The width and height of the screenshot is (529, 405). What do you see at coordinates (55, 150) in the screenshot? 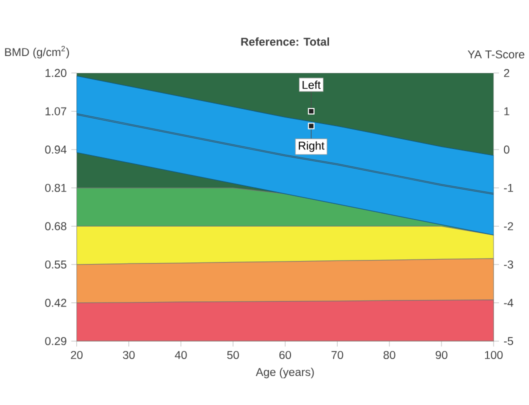
I see `y-tick-label: 0.94` at bounding box center [55, 150].